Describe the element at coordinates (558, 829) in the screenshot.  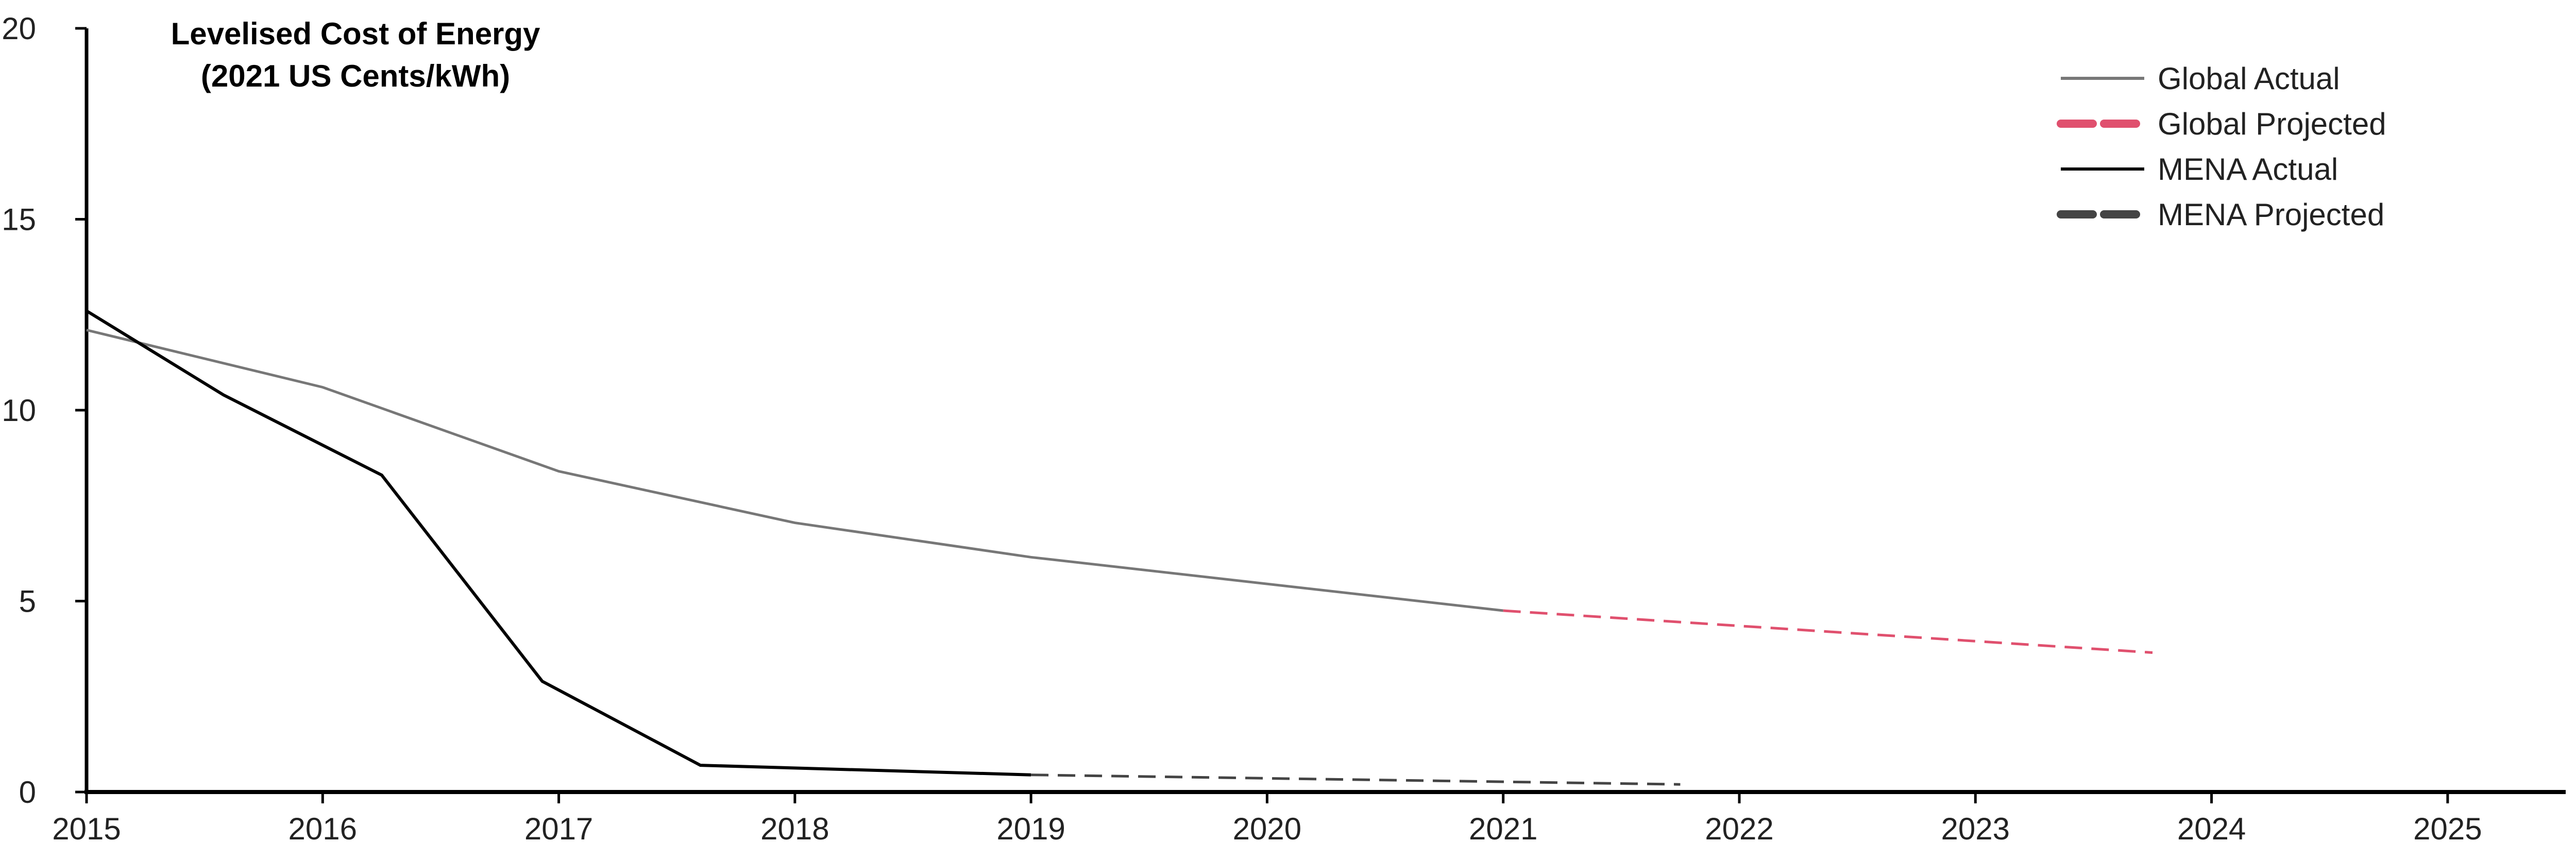
I see `x-tick-label: 2017` at that location.